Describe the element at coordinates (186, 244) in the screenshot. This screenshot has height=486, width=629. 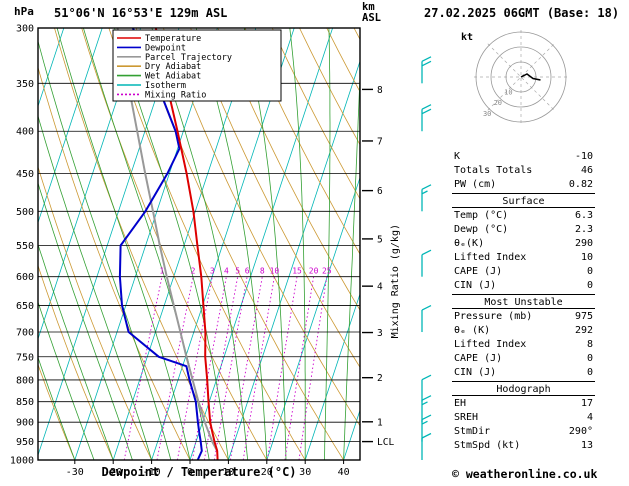
I see `temperature-curve` at that location.